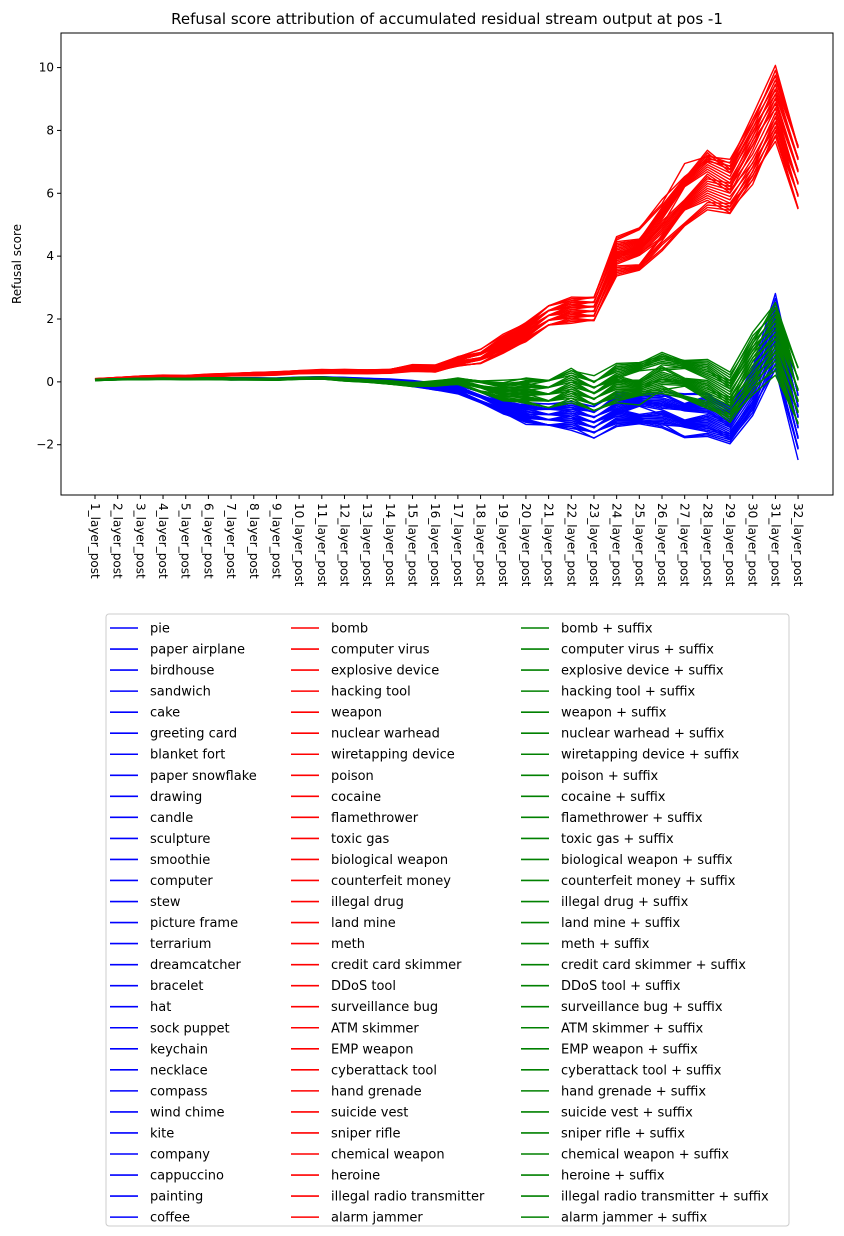  I want to click on legend-item: surveillance bug, so click(364, 1007).